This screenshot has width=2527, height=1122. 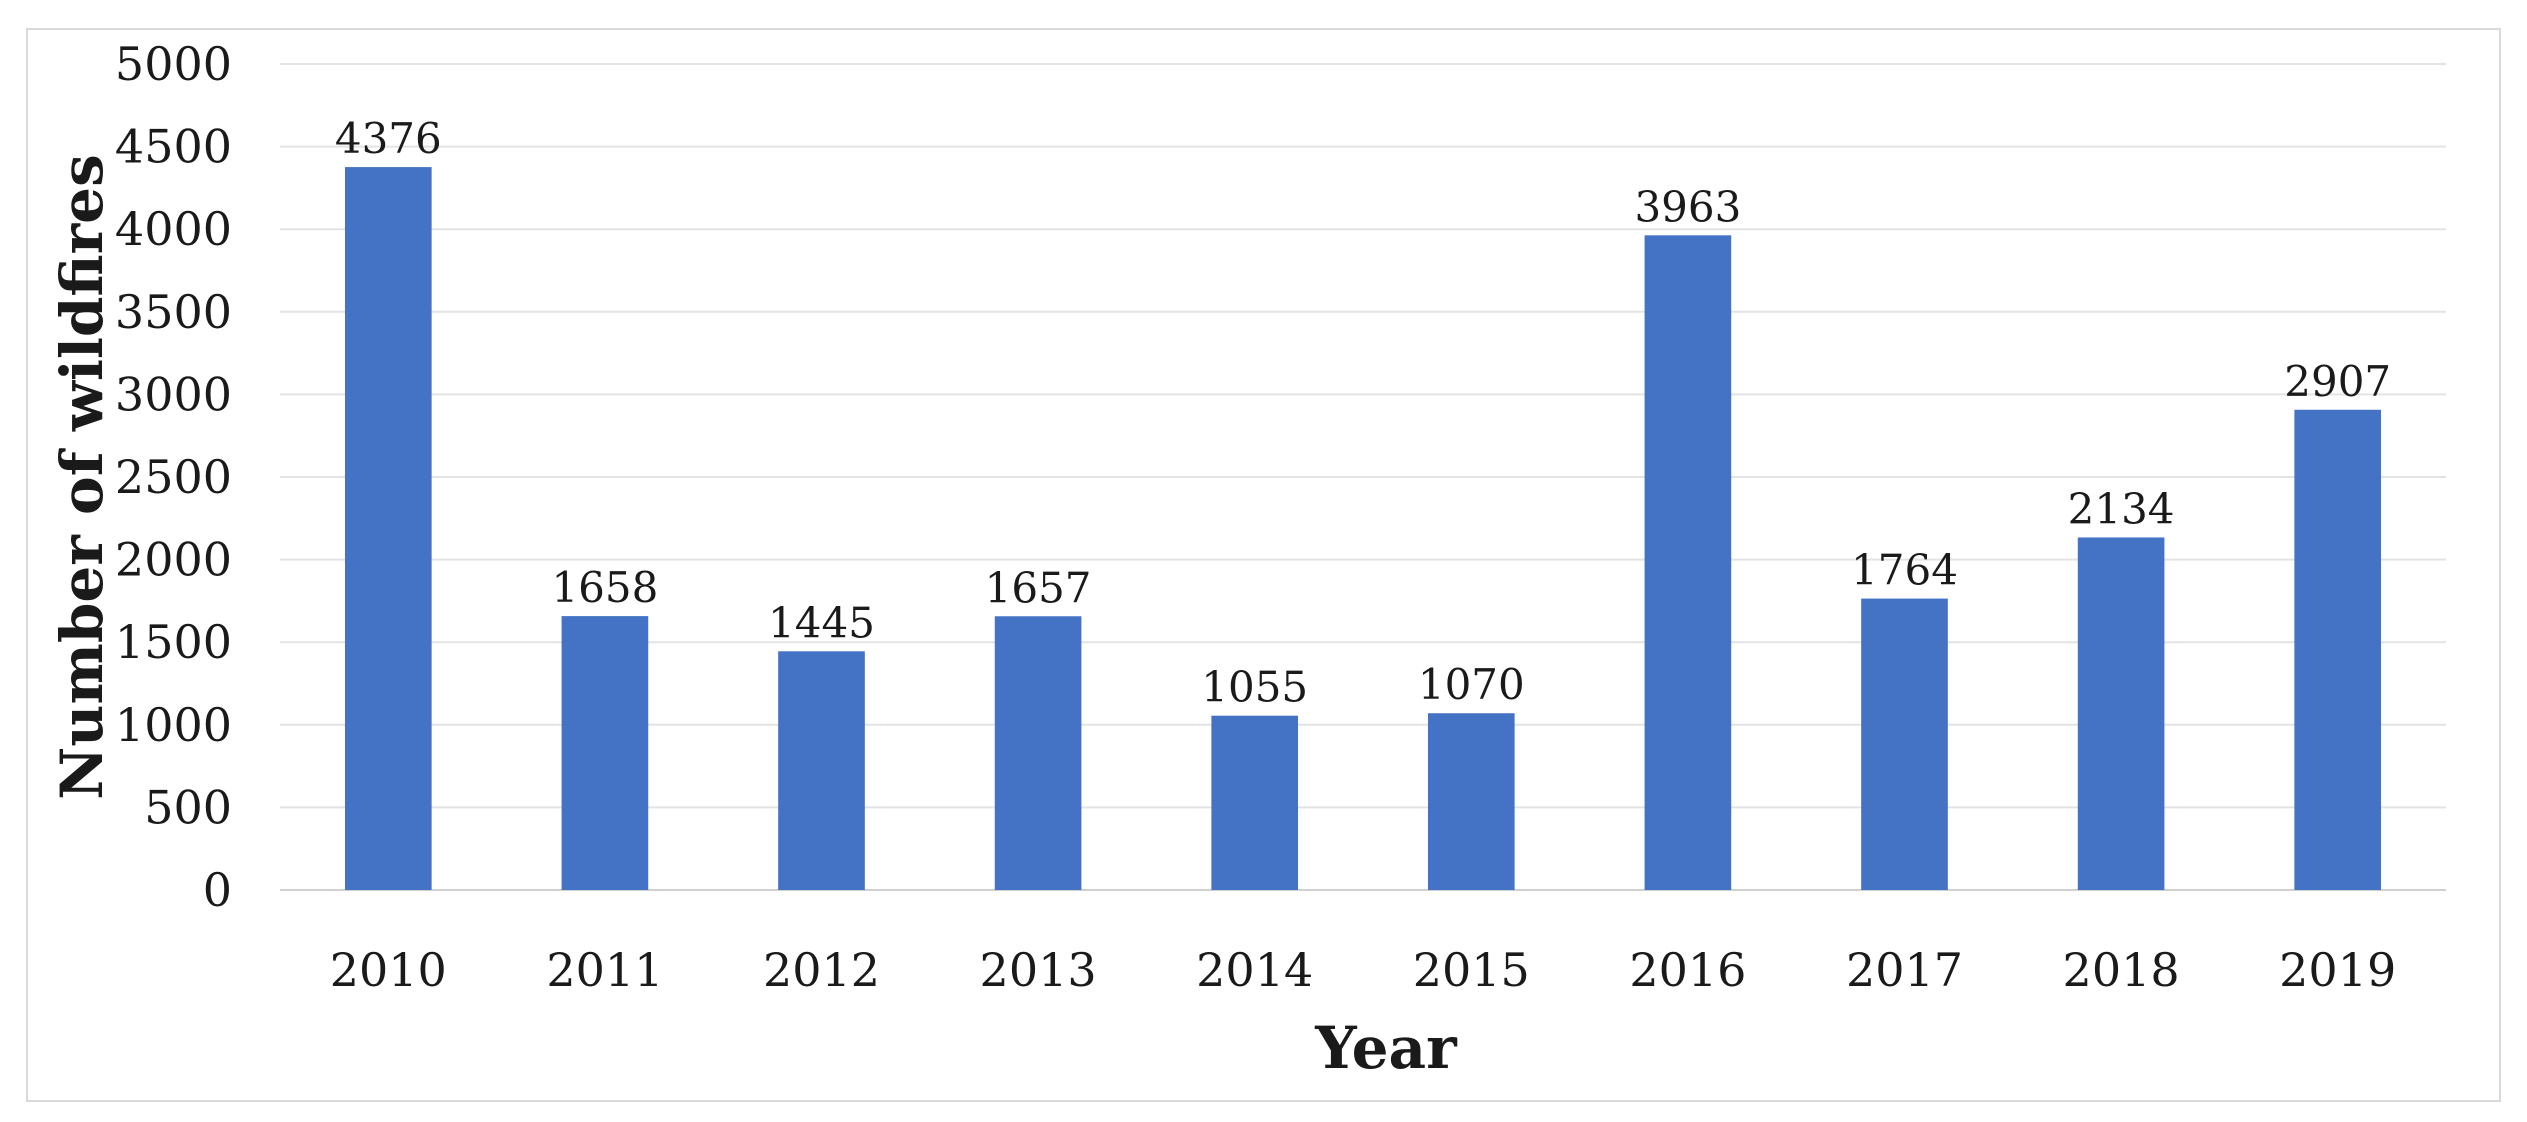 I want to click on y-tick-label: 5000, so click(x=173, y=64).